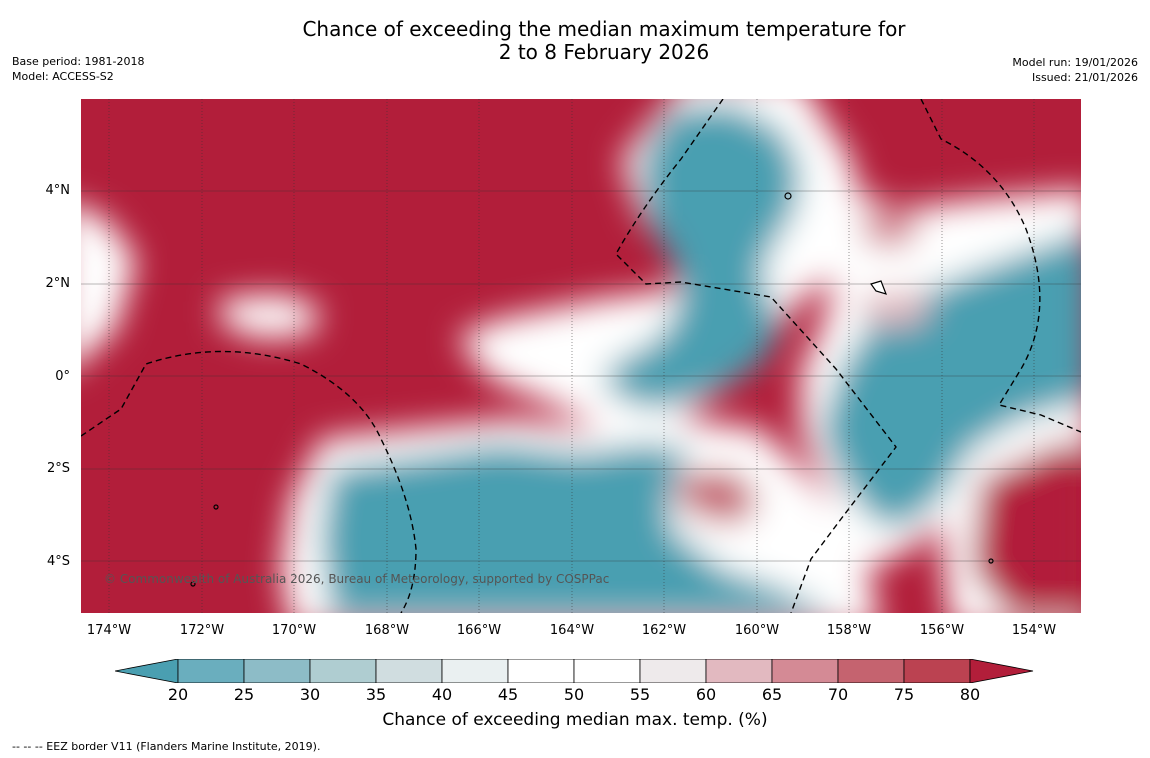 The height and width of the screenshot is (758, 1150). What do you see at coordinates (508, 694) in the screenshot?
I see `colorbar-tick: 45` at bounding box center [508, 694].